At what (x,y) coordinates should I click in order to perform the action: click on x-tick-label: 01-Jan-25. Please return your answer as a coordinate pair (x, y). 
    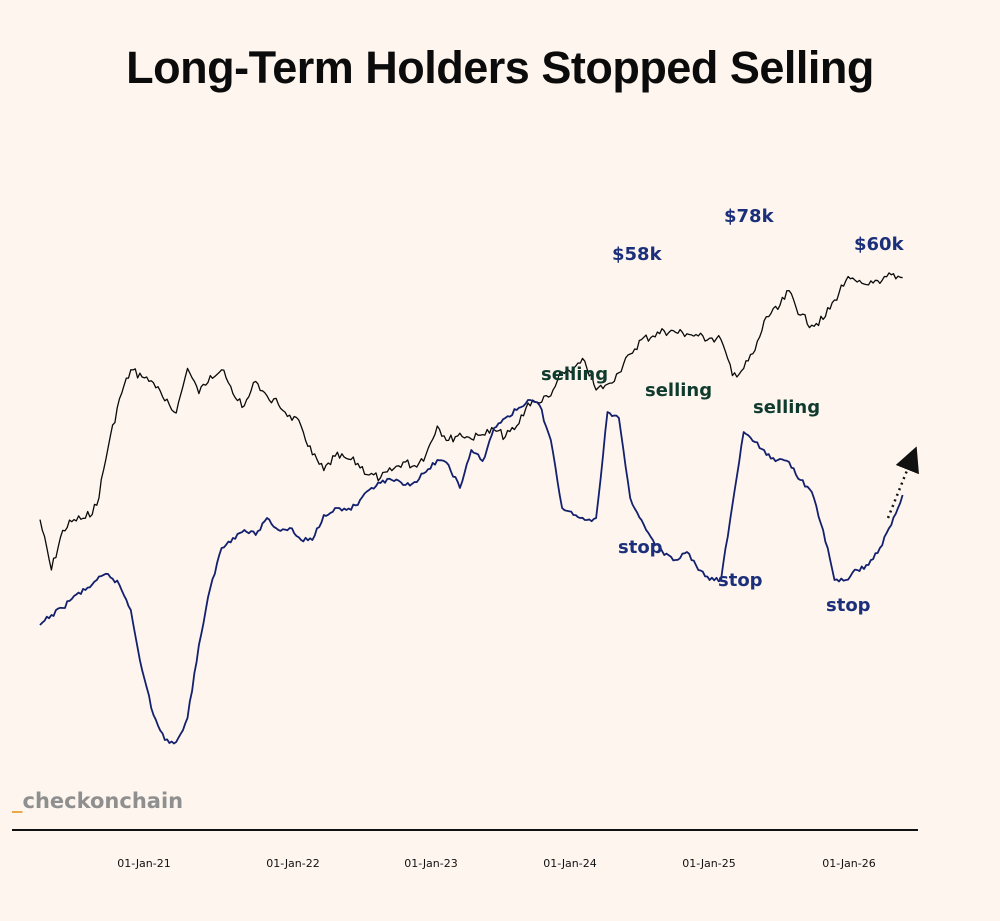
    Looking at the image, I should click on (709, 863).